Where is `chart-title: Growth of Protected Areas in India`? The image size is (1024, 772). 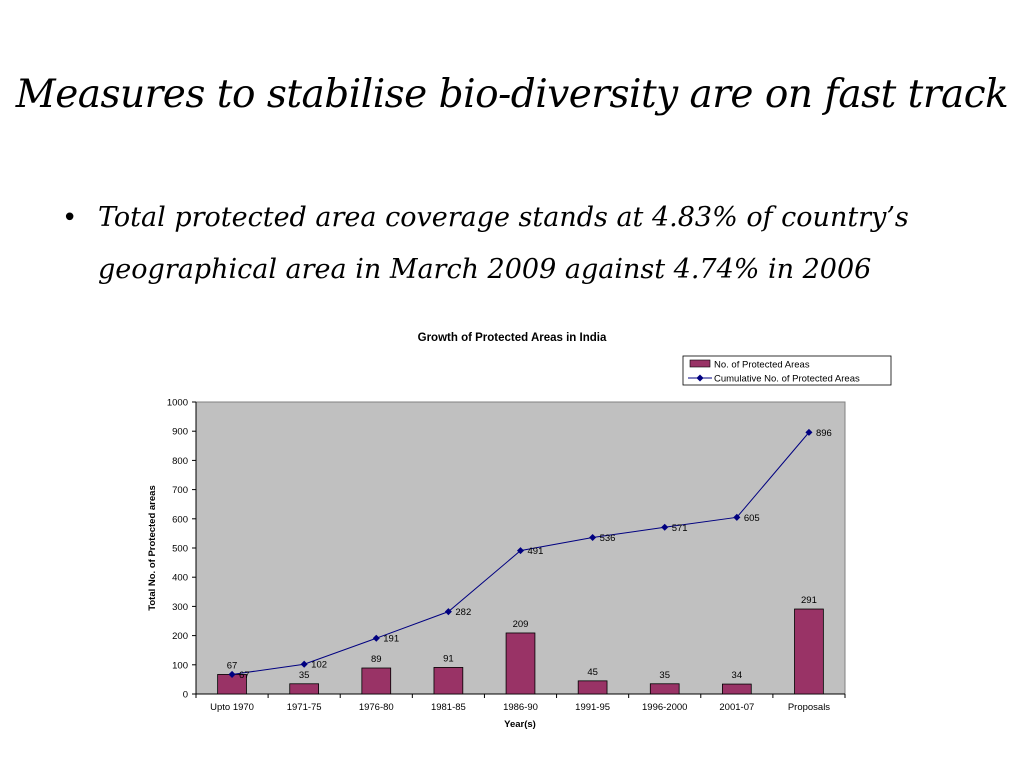 chart-title: Growth of Protected Areas in India is located at coordinates (512, 338).